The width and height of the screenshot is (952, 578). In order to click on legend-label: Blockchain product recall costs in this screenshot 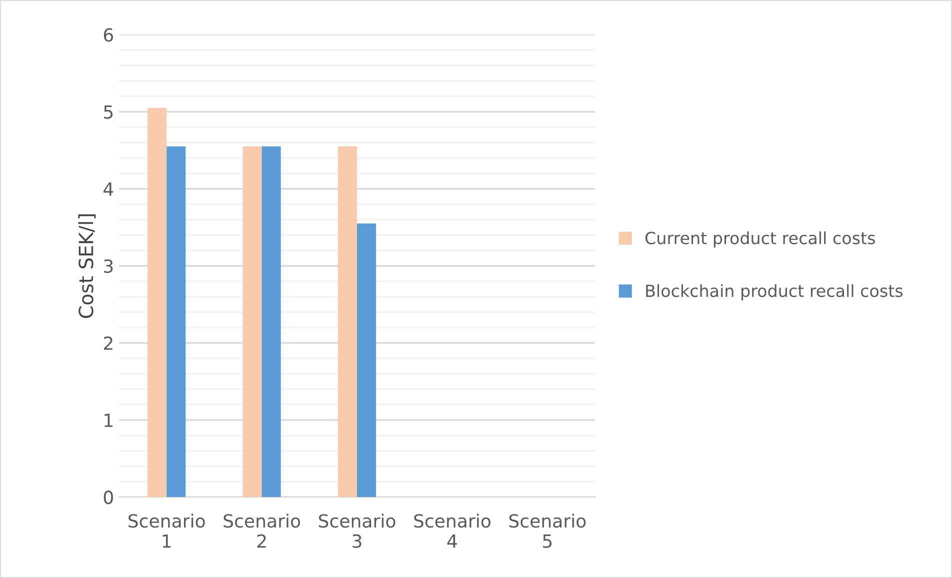, I will do `click(774, 292)`.